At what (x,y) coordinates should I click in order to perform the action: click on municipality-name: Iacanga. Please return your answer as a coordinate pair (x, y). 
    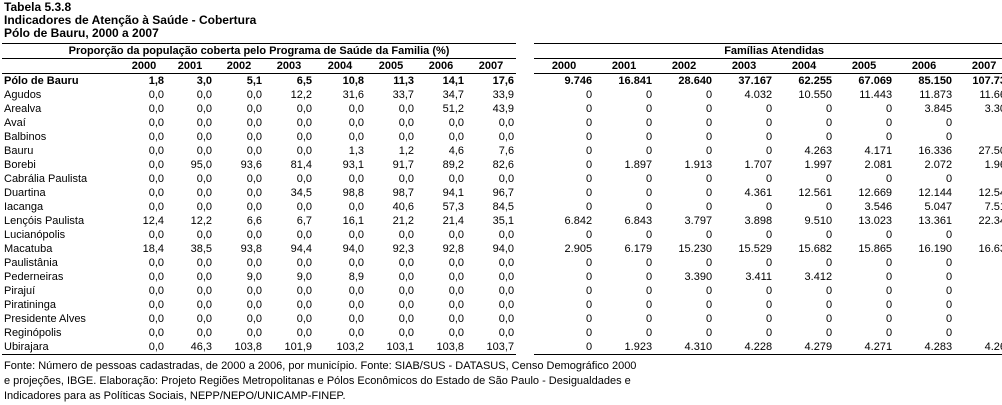
    Looking at the image, I should click on (24, 206).